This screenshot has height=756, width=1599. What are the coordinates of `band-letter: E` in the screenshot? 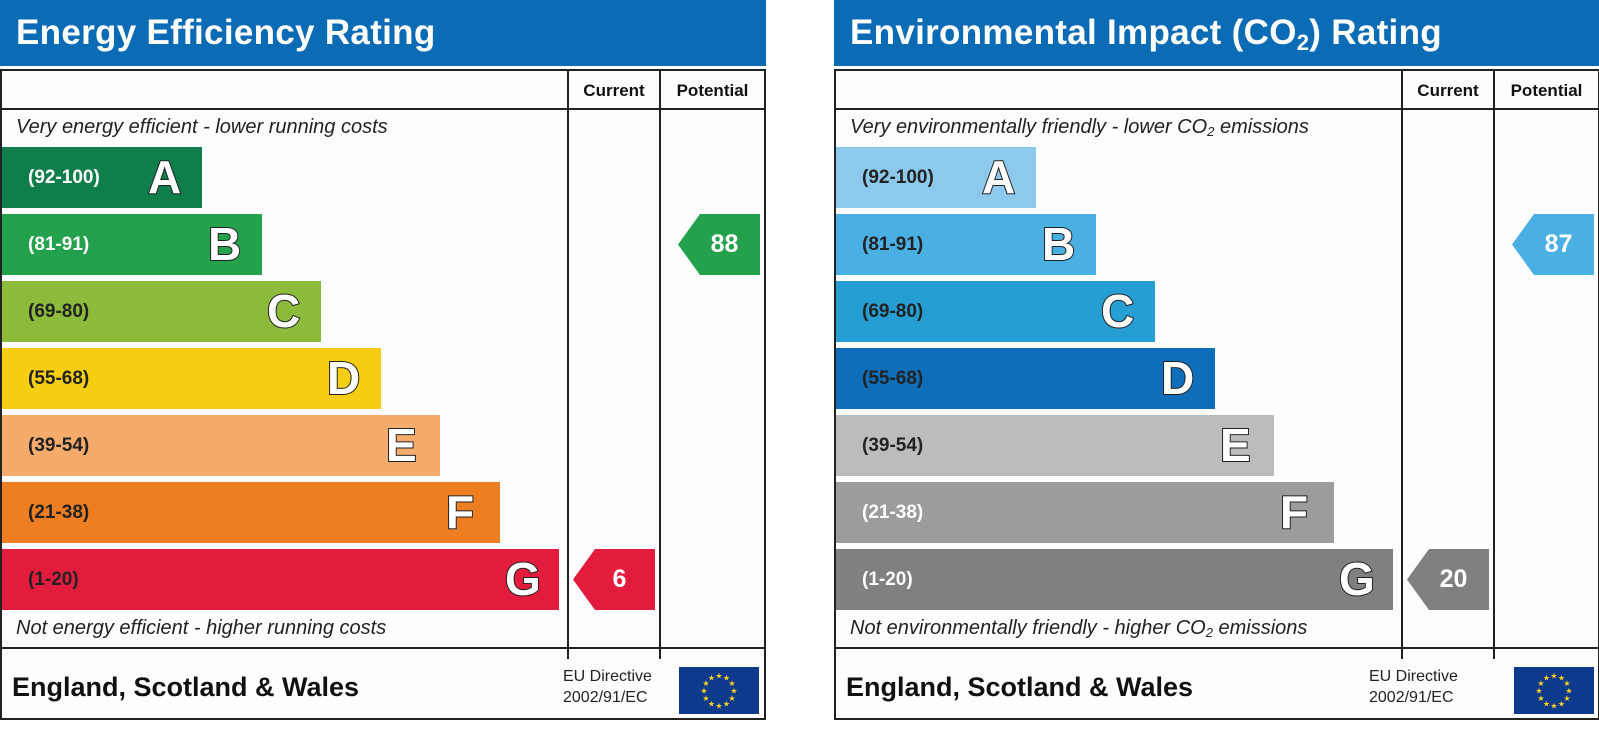 It's located at (1235, 445).